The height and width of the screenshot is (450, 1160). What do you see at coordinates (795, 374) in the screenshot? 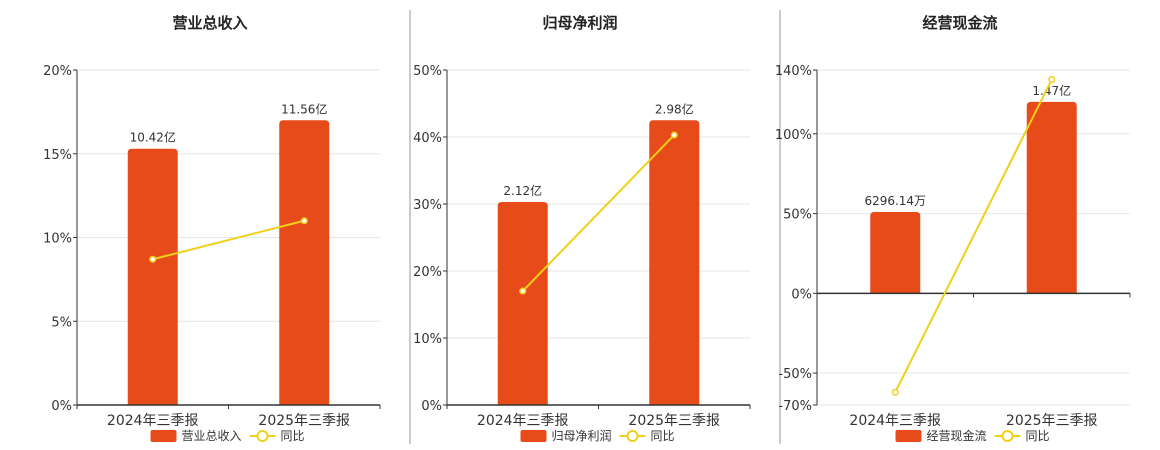
I see `y-tick-label: -50%` at bounding box center [795, 374].